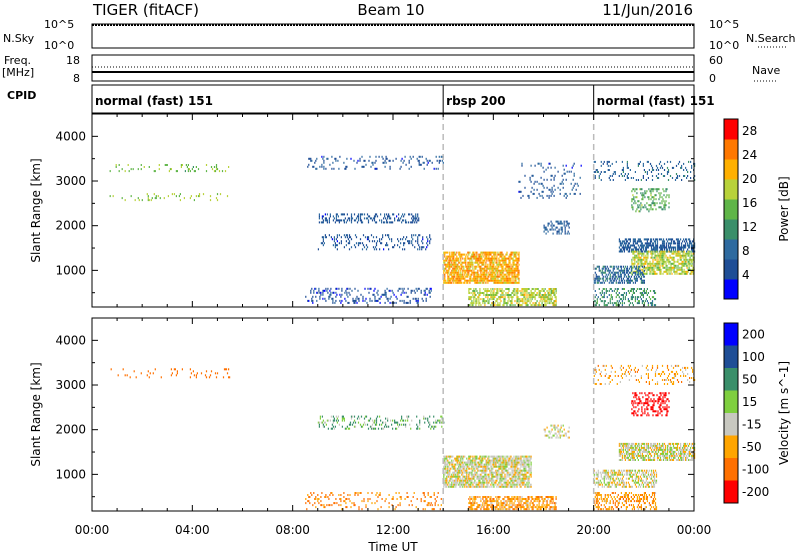 The image size is (800, 554). I want to click on nave-tick-top: 60, so click(716, 60).